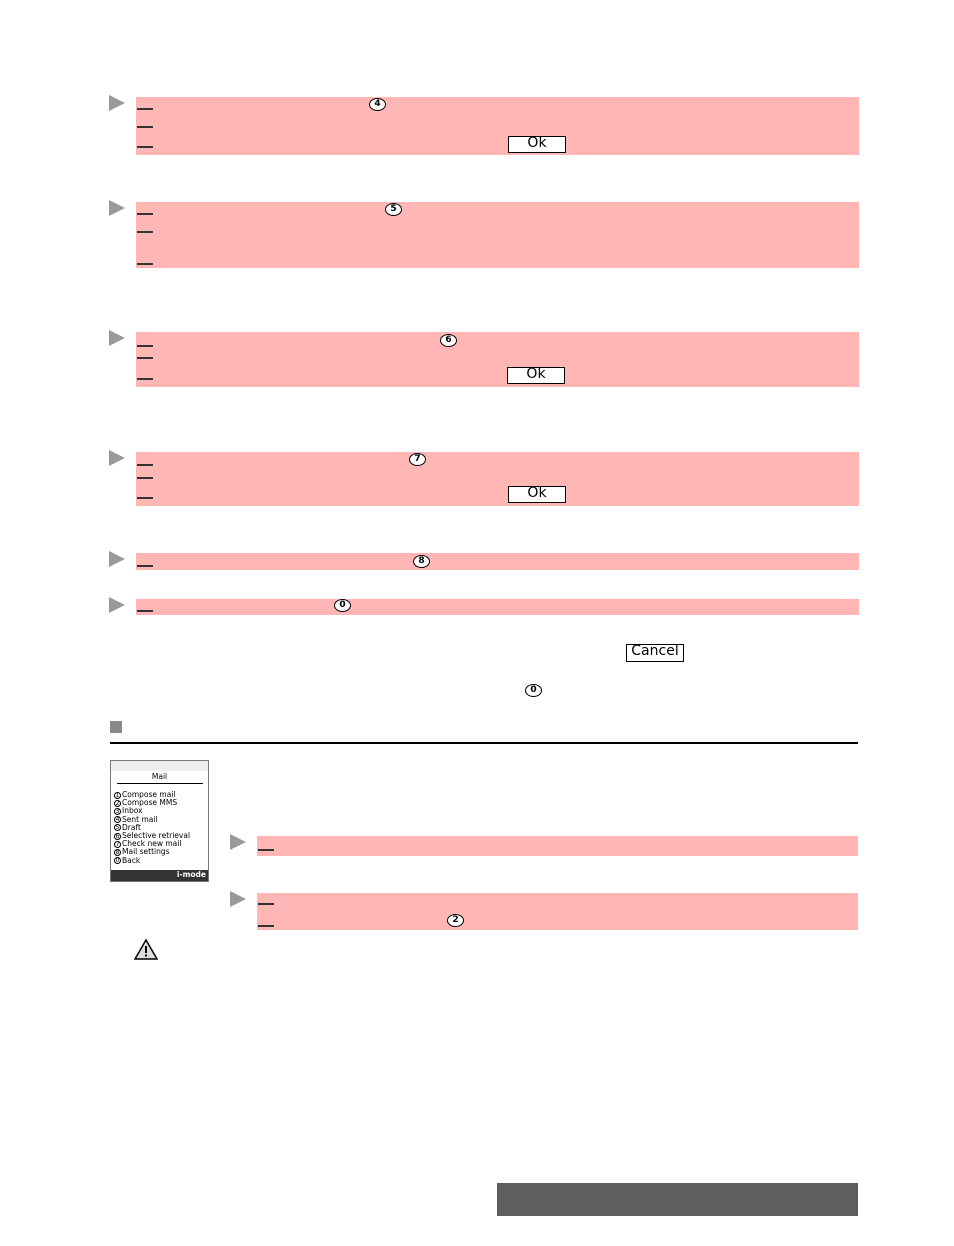 The height and width of the screenshot is (1246, 954). Describe the element at coordinates (159, 766) in the screenshot. I see `status-bar` at that location.